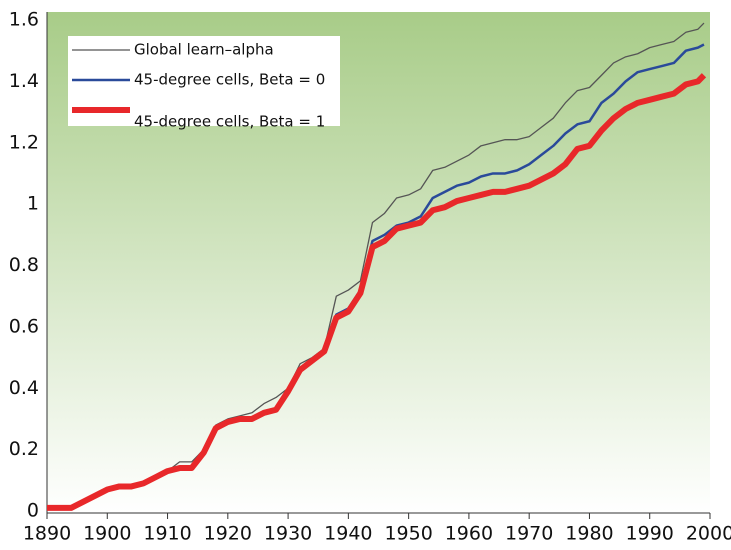  What do you see at coordinates (24, 265) in the screenshot?
I see `y-tick-label: 0.8` at bounding box center [24, 265].